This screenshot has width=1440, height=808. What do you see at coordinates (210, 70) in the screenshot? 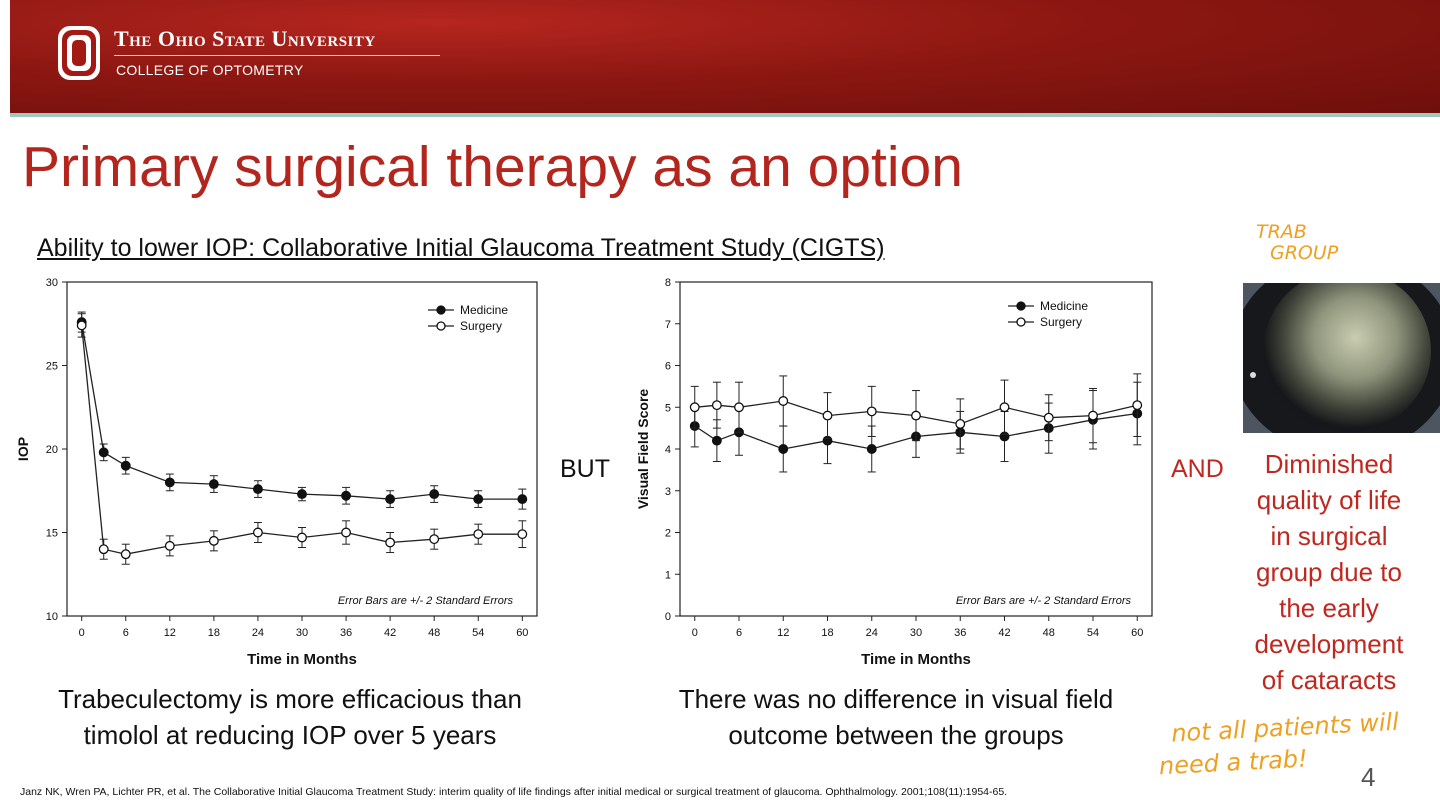
I see `college-name: COLLEGE OF OPTOMETRY` at bounding box center [210, 70].